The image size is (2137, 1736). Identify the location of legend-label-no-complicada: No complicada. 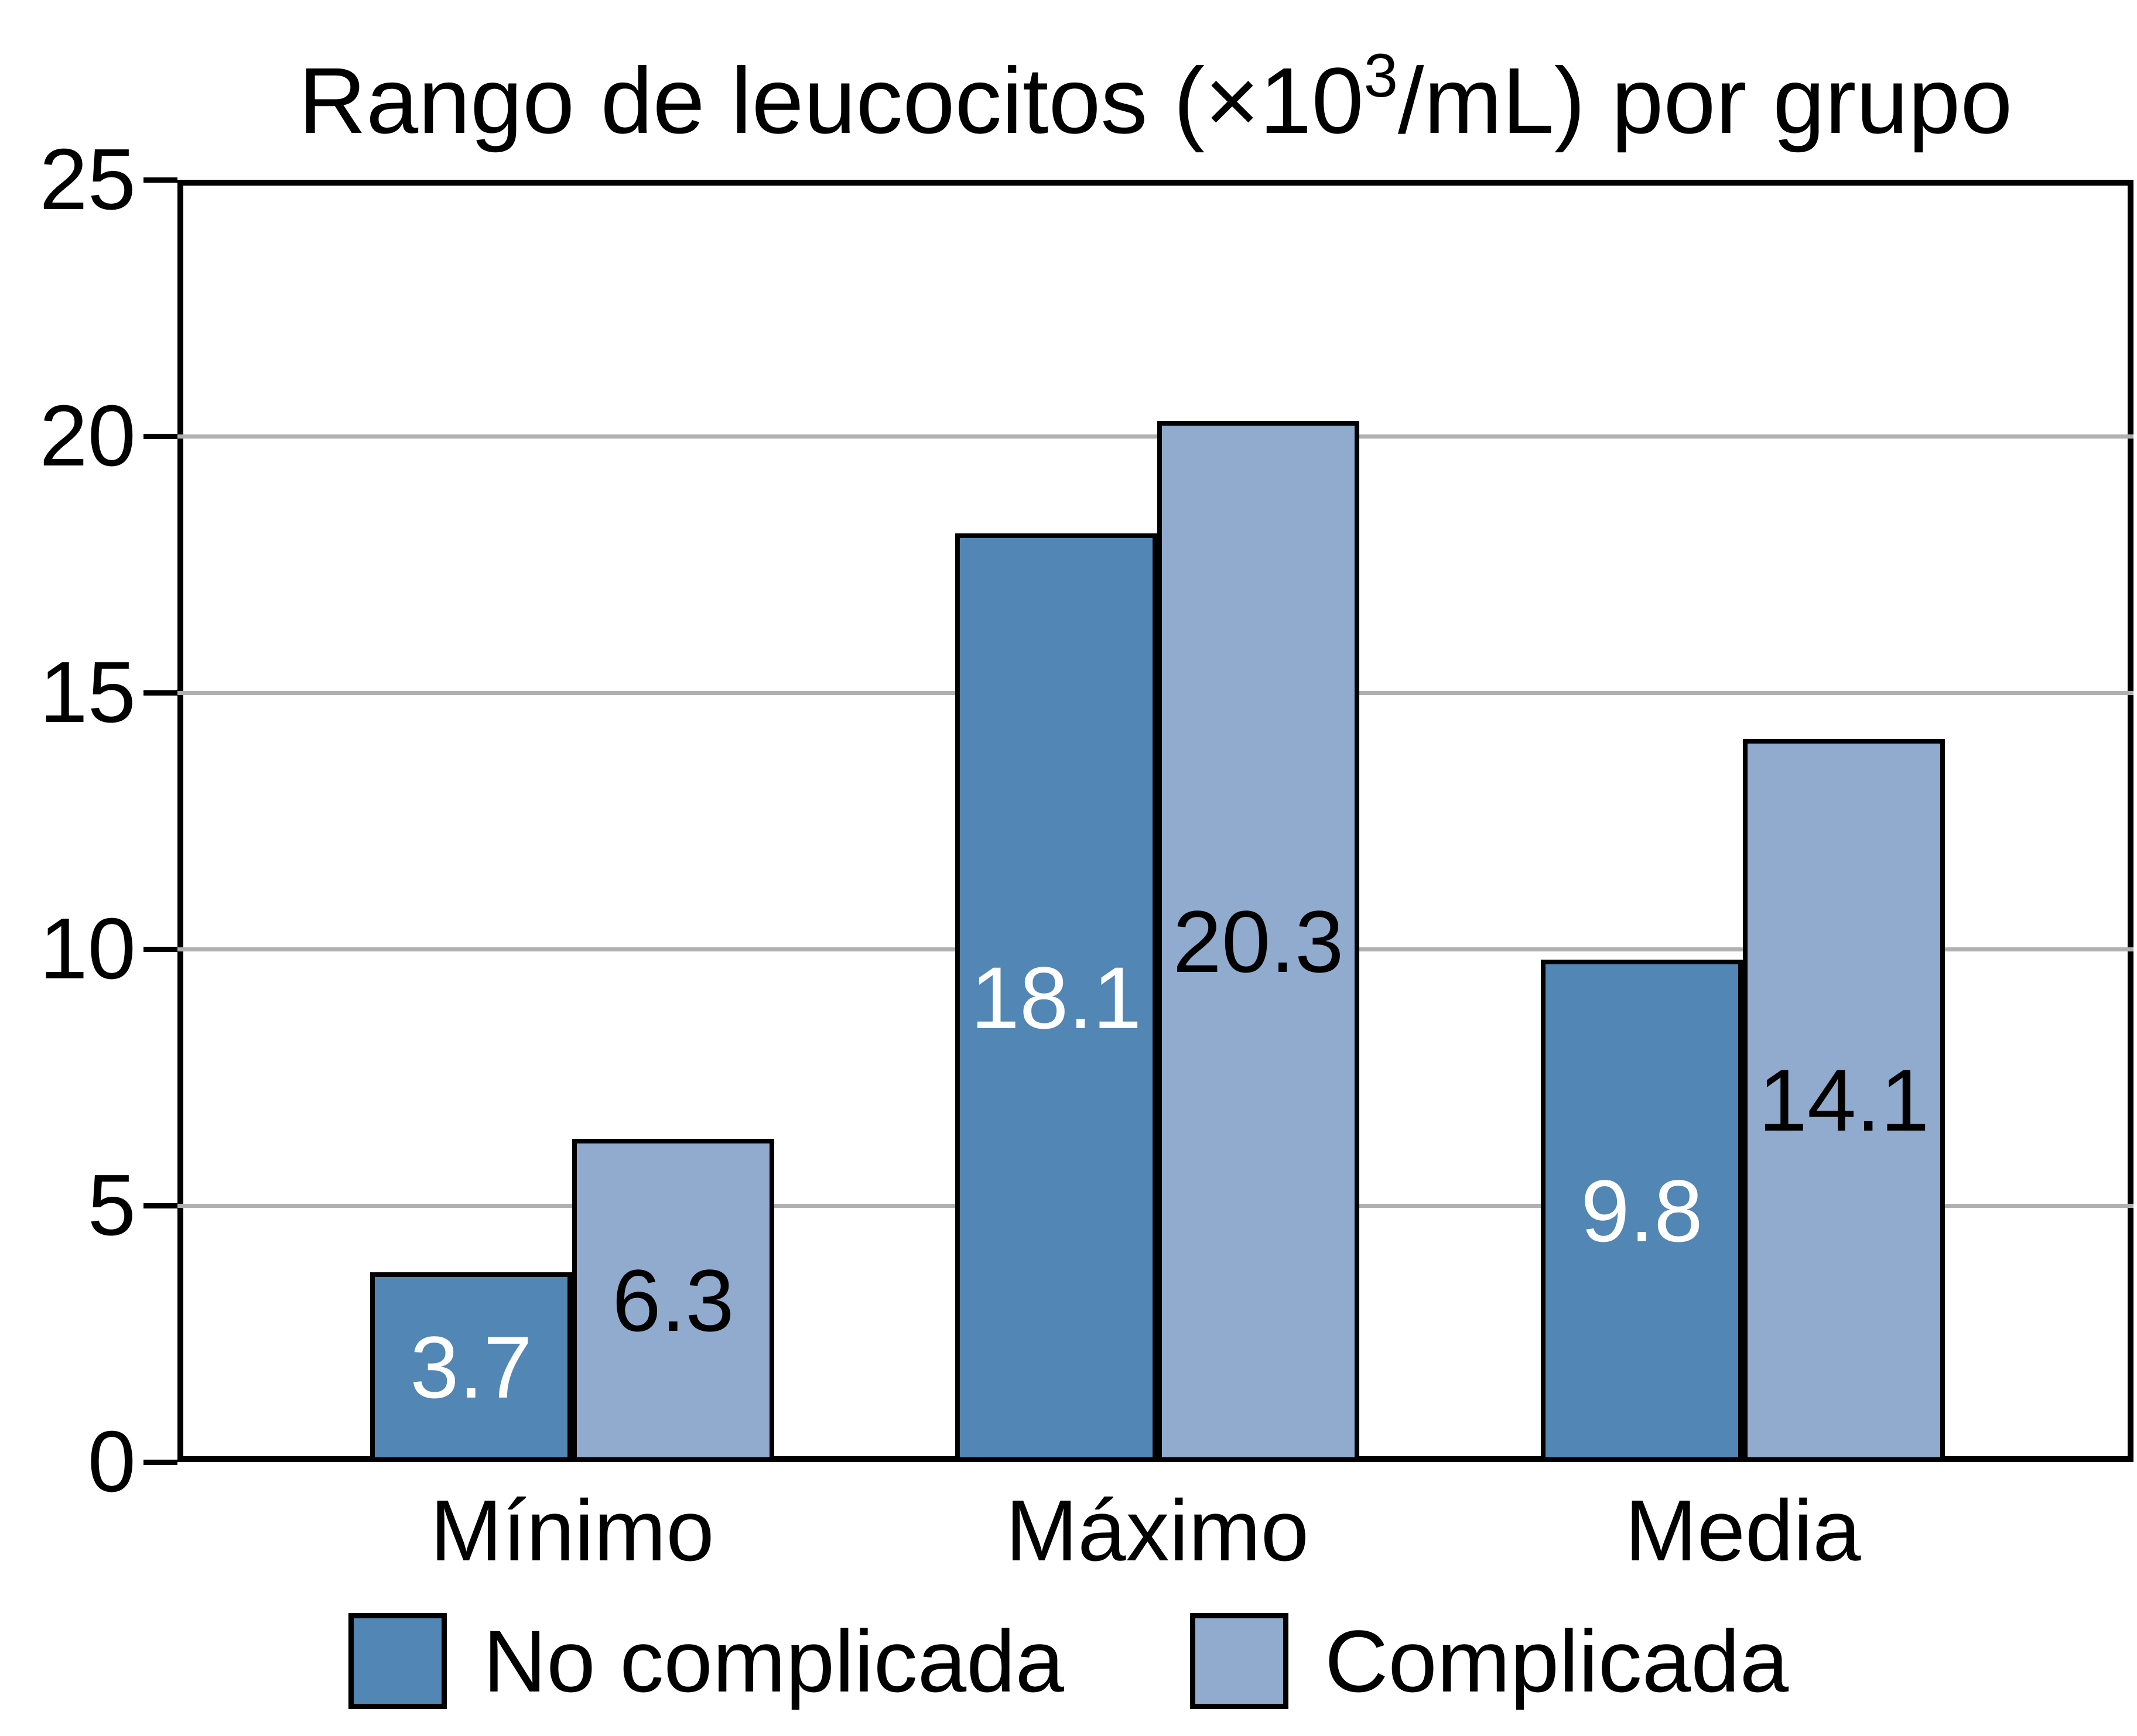
(774, 1661).